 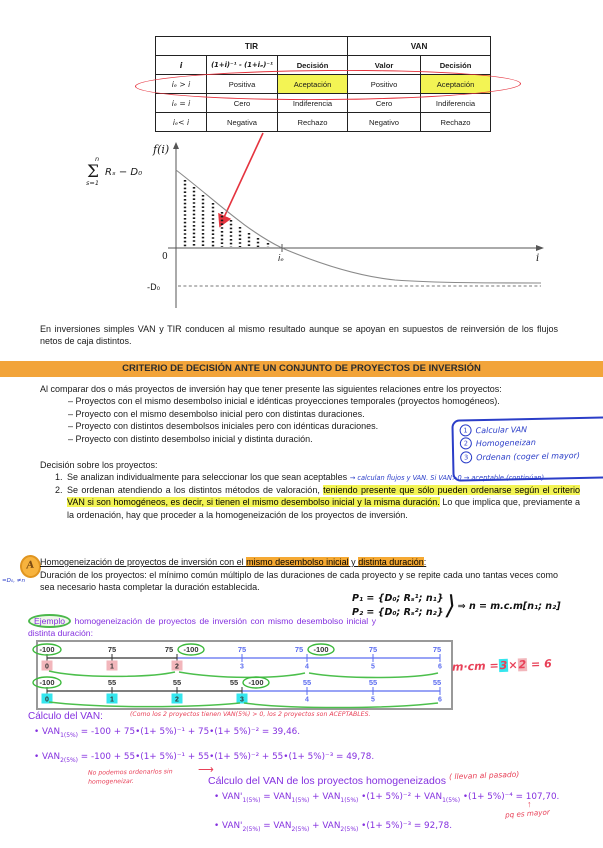 What do you see at coordinates (307, 700) in the screenshot?
I see `tick-label: 4` at bounding box center [307, 700].